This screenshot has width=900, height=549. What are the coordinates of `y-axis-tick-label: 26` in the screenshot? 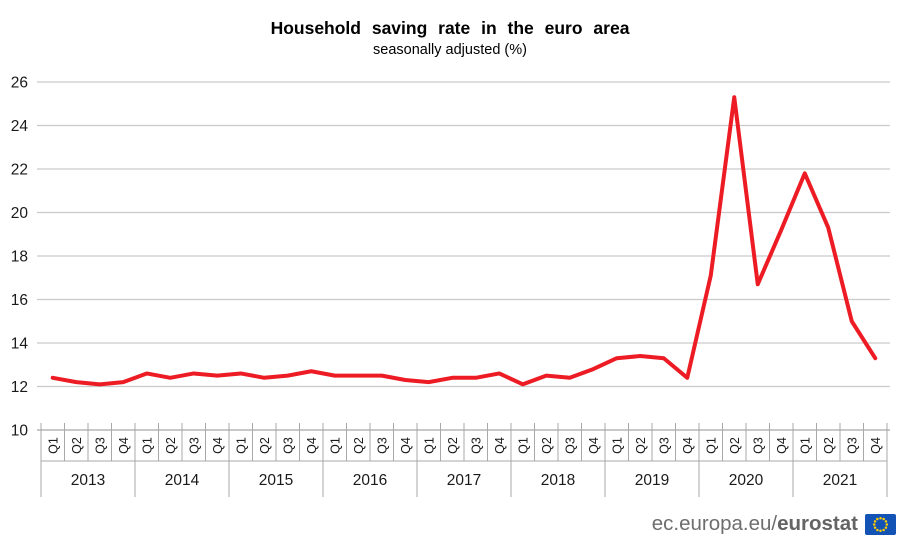 It's located at (19, 83).